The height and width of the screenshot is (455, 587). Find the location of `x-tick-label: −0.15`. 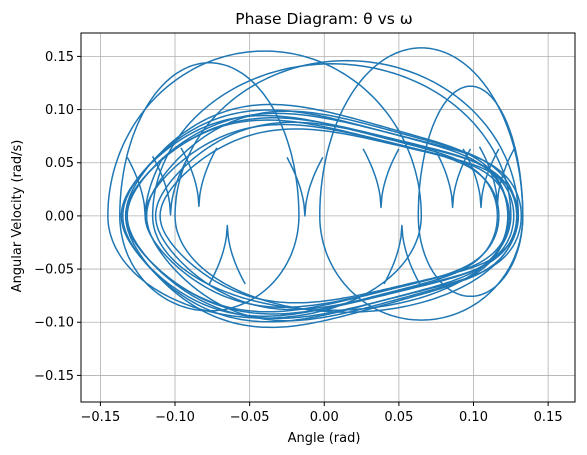

x-tick-label: −0.15 is located at coordinates (100, 417).